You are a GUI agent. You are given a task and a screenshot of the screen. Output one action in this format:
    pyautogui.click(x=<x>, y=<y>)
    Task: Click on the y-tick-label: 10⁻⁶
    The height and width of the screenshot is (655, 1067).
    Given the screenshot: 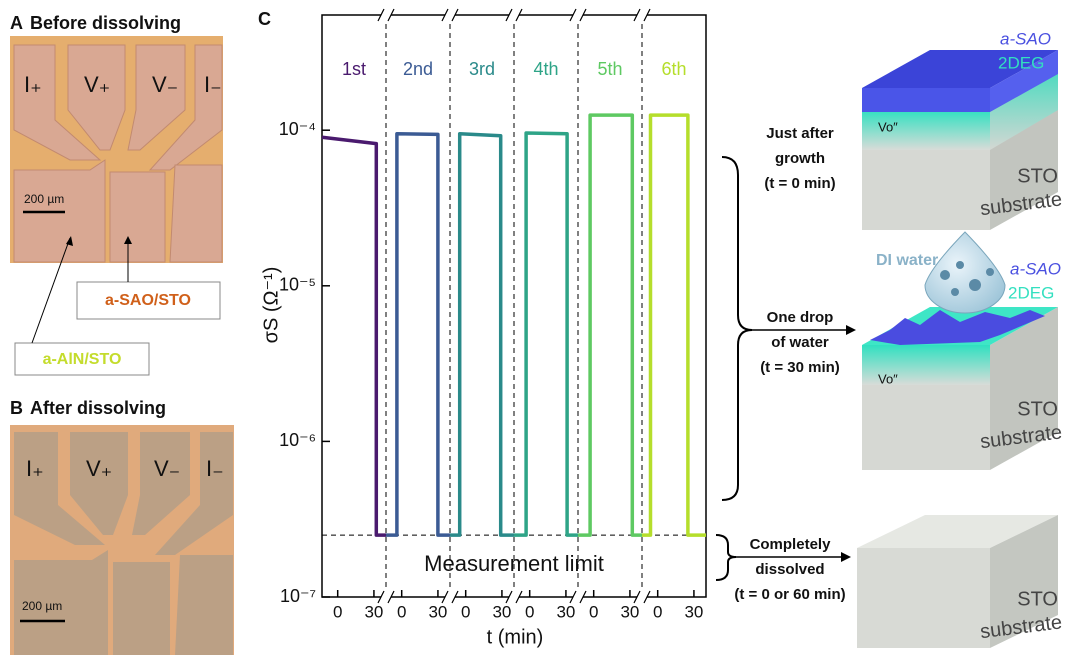 What is the action you would take?
    pyautogui.click(x=297, y=440)
    